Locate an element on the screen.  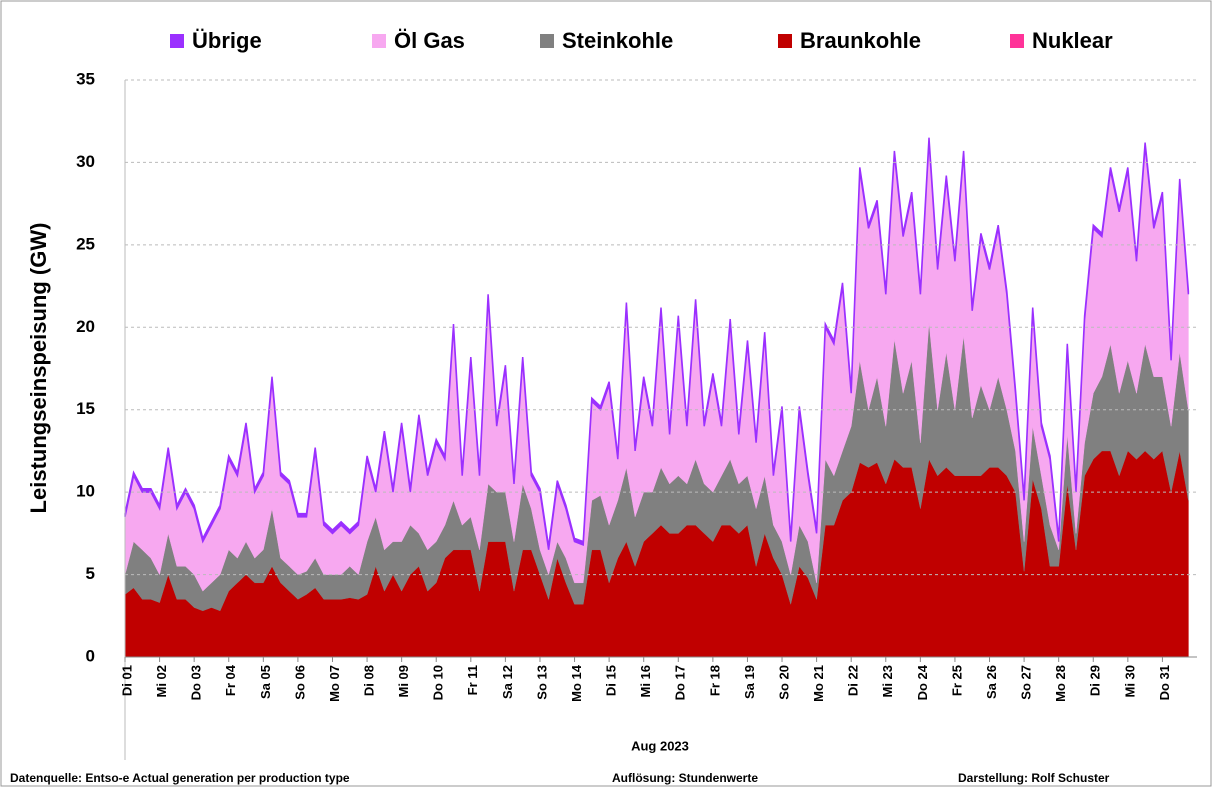
legend-label: Steinkohle is located at coordinates (617, 40).